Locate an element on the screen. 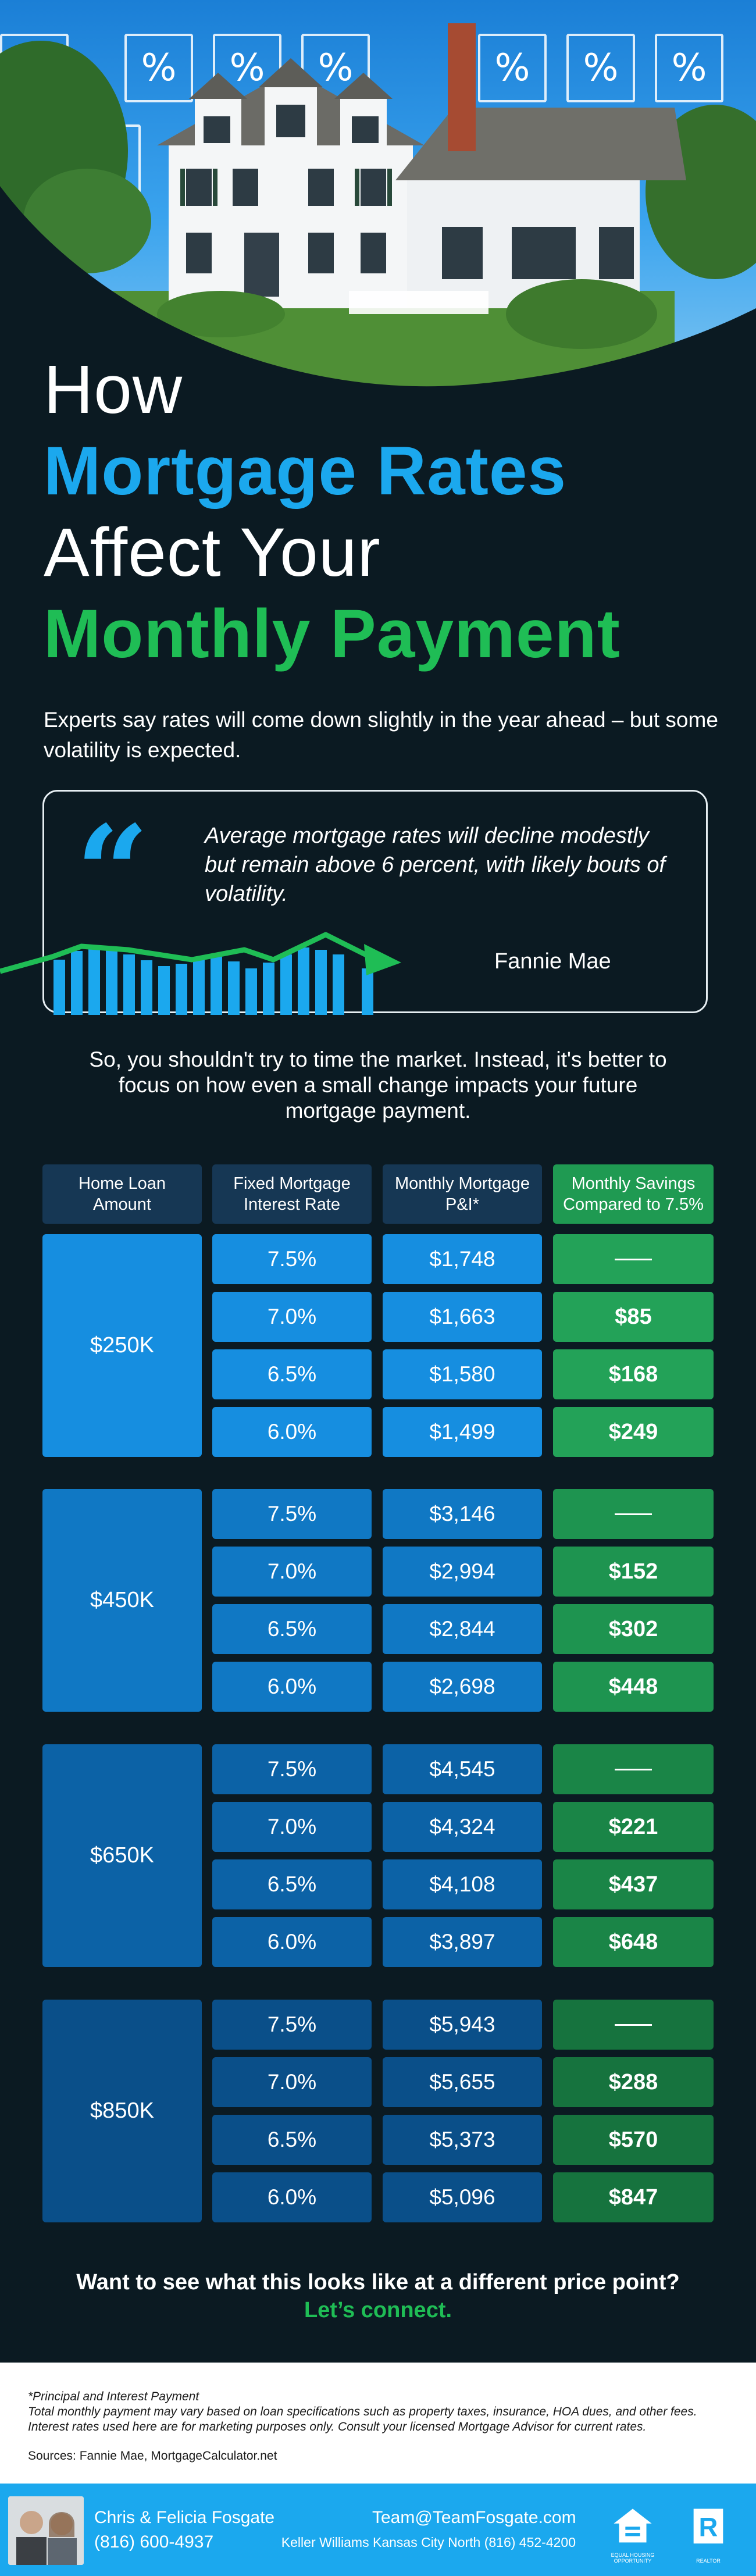 This screenshot has width=756, height=2576. monthly-payment-cell: $4,324 is located at coordinates (462, 1827).